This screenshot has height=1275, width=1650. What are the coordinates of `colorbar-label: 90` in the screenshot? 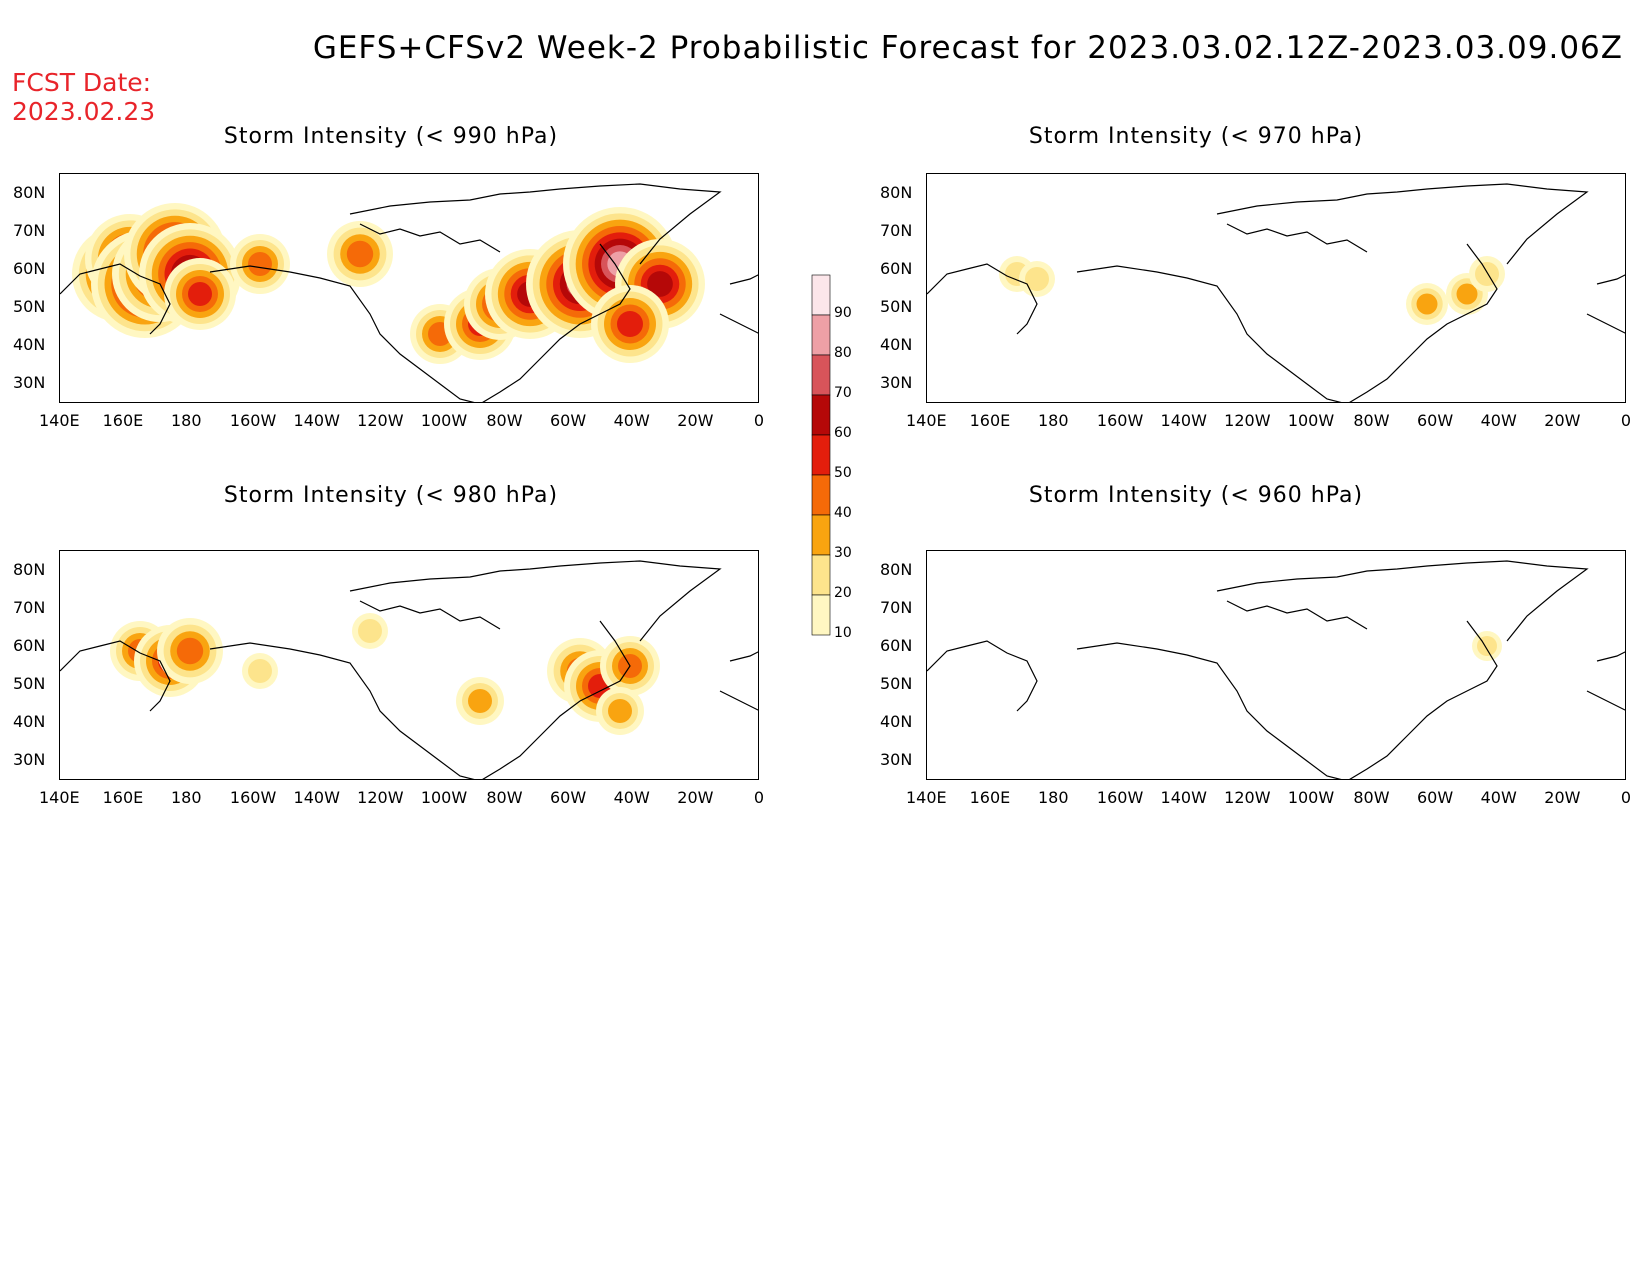 It's located at (843, 313).